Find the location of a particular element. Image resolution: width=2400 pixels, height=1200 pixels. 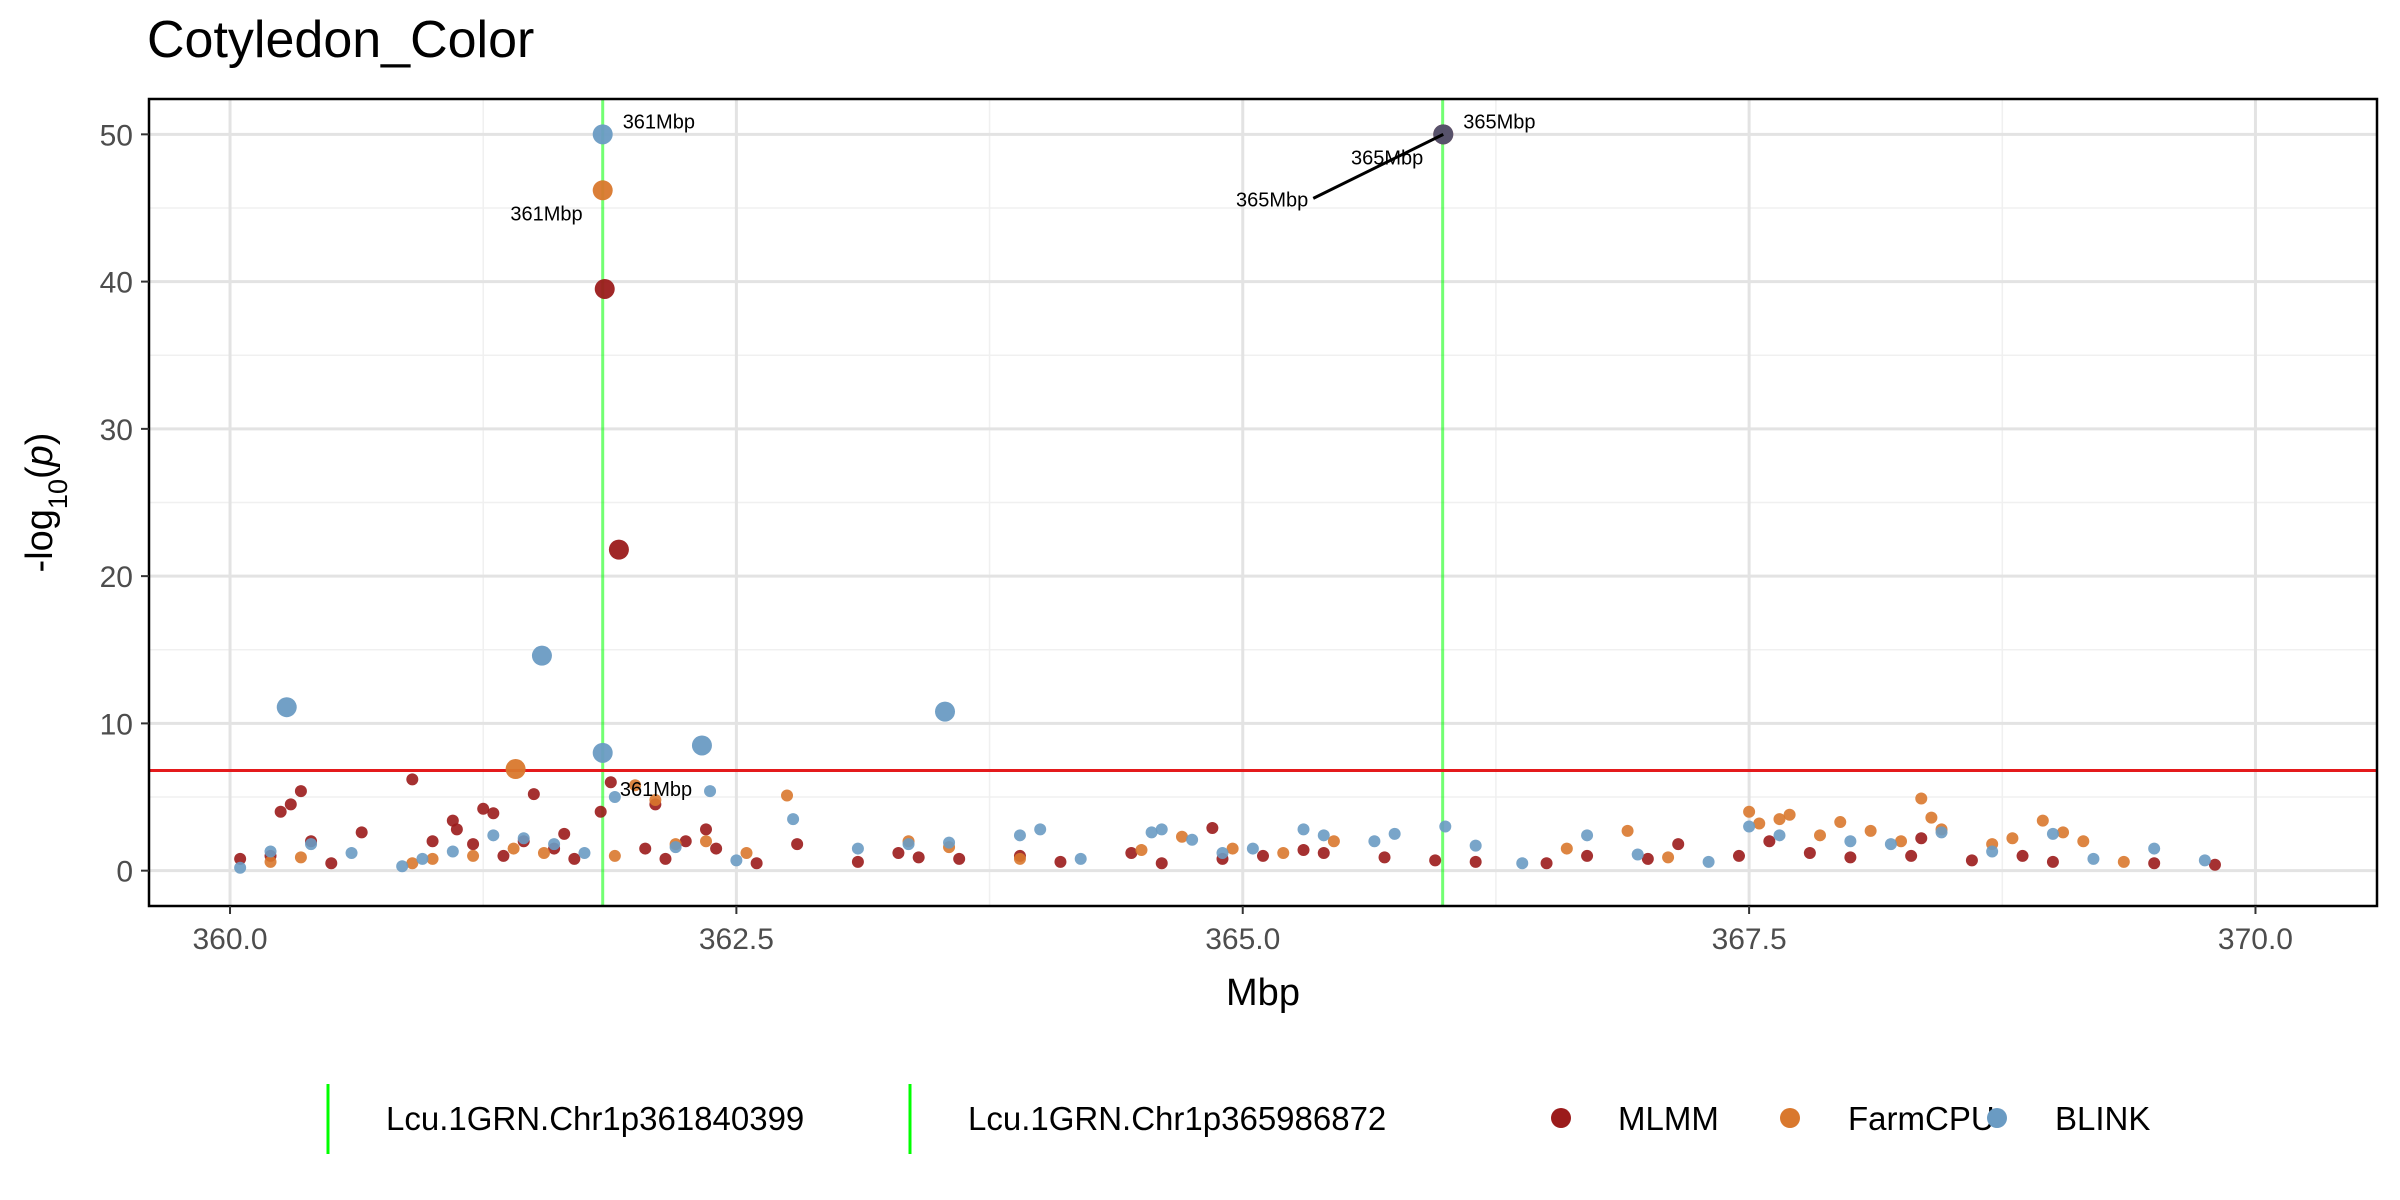

y-tick-label: 10 is located at coordinates (116, 724).